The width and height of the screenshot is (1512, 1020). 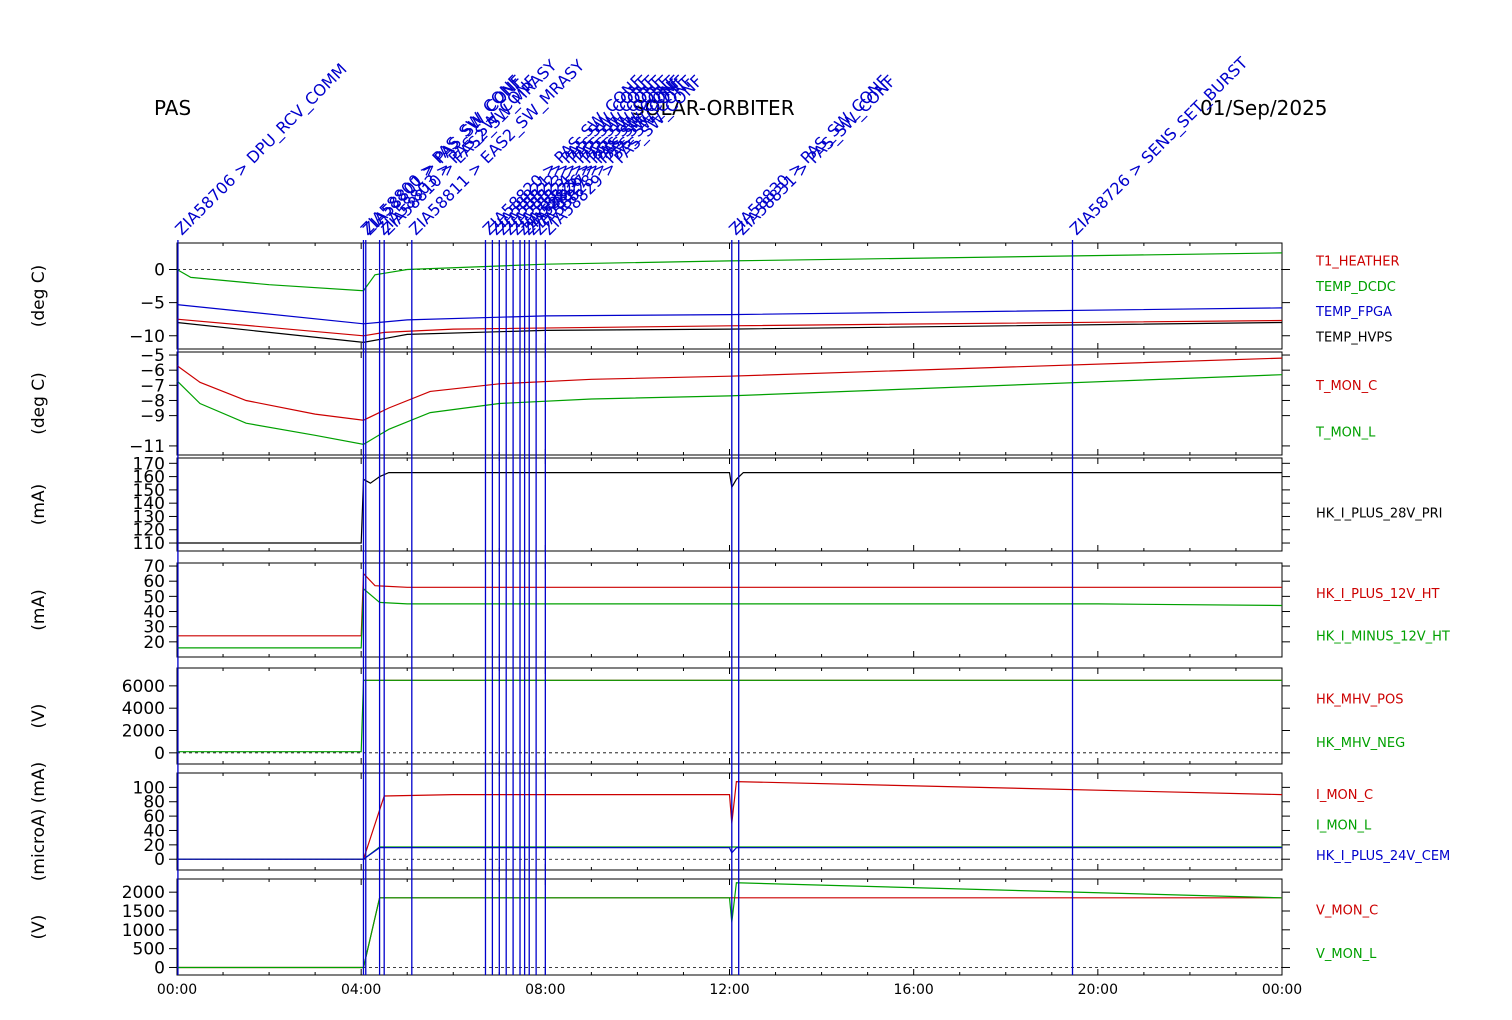 What do you see at coordinates (729, 314) in the screenshot?
I see `series-temp_fpga` at bounding box center [729, 314].